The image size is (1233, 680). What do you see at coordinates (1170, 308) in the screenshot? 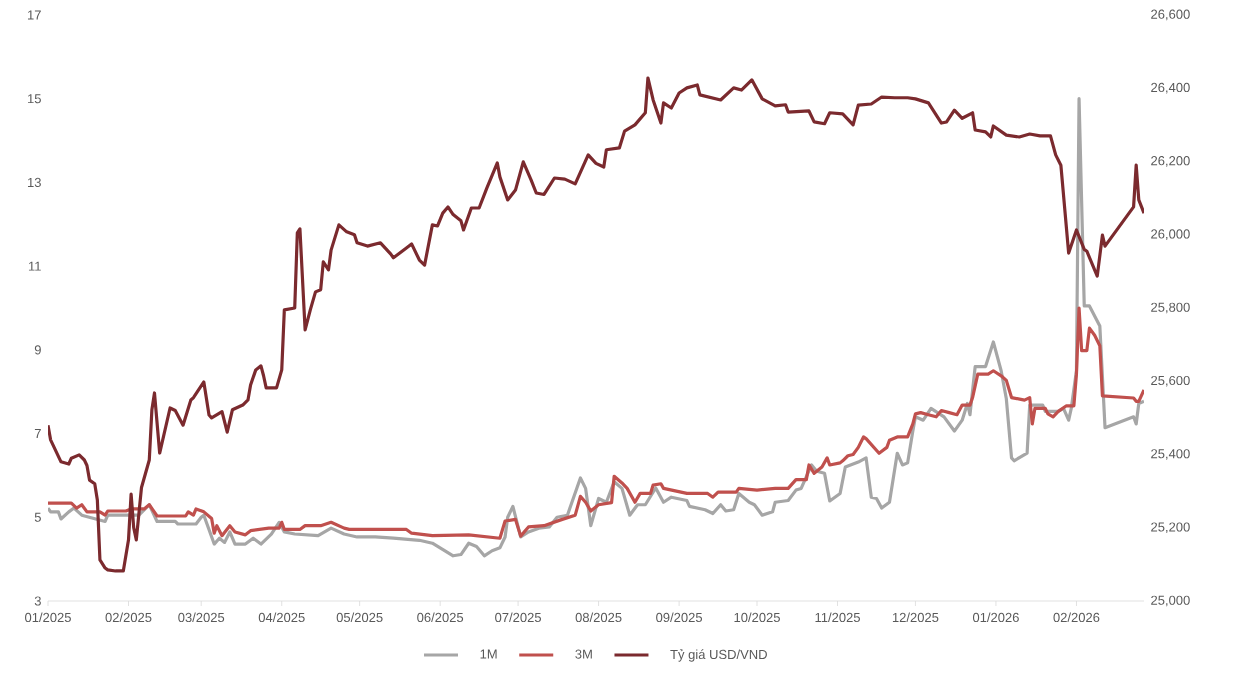
I see `y2-tick-label: 25,800` at bounding box center [1170, 308].